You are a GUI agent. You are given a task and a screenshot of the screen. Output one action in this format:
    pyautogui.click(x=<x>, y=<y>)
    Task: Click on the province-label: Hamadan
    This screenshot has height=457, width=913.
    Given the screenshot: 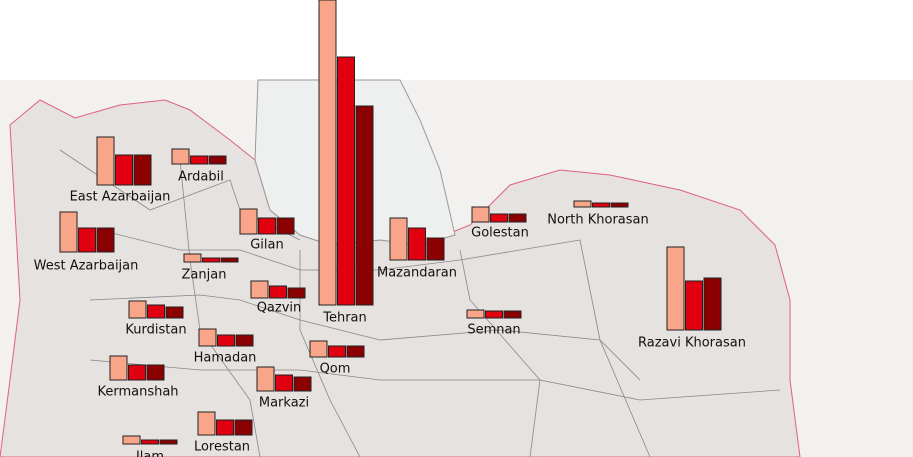 What is the action you would take?
    pyautogui.click(x=225, y=358)
    